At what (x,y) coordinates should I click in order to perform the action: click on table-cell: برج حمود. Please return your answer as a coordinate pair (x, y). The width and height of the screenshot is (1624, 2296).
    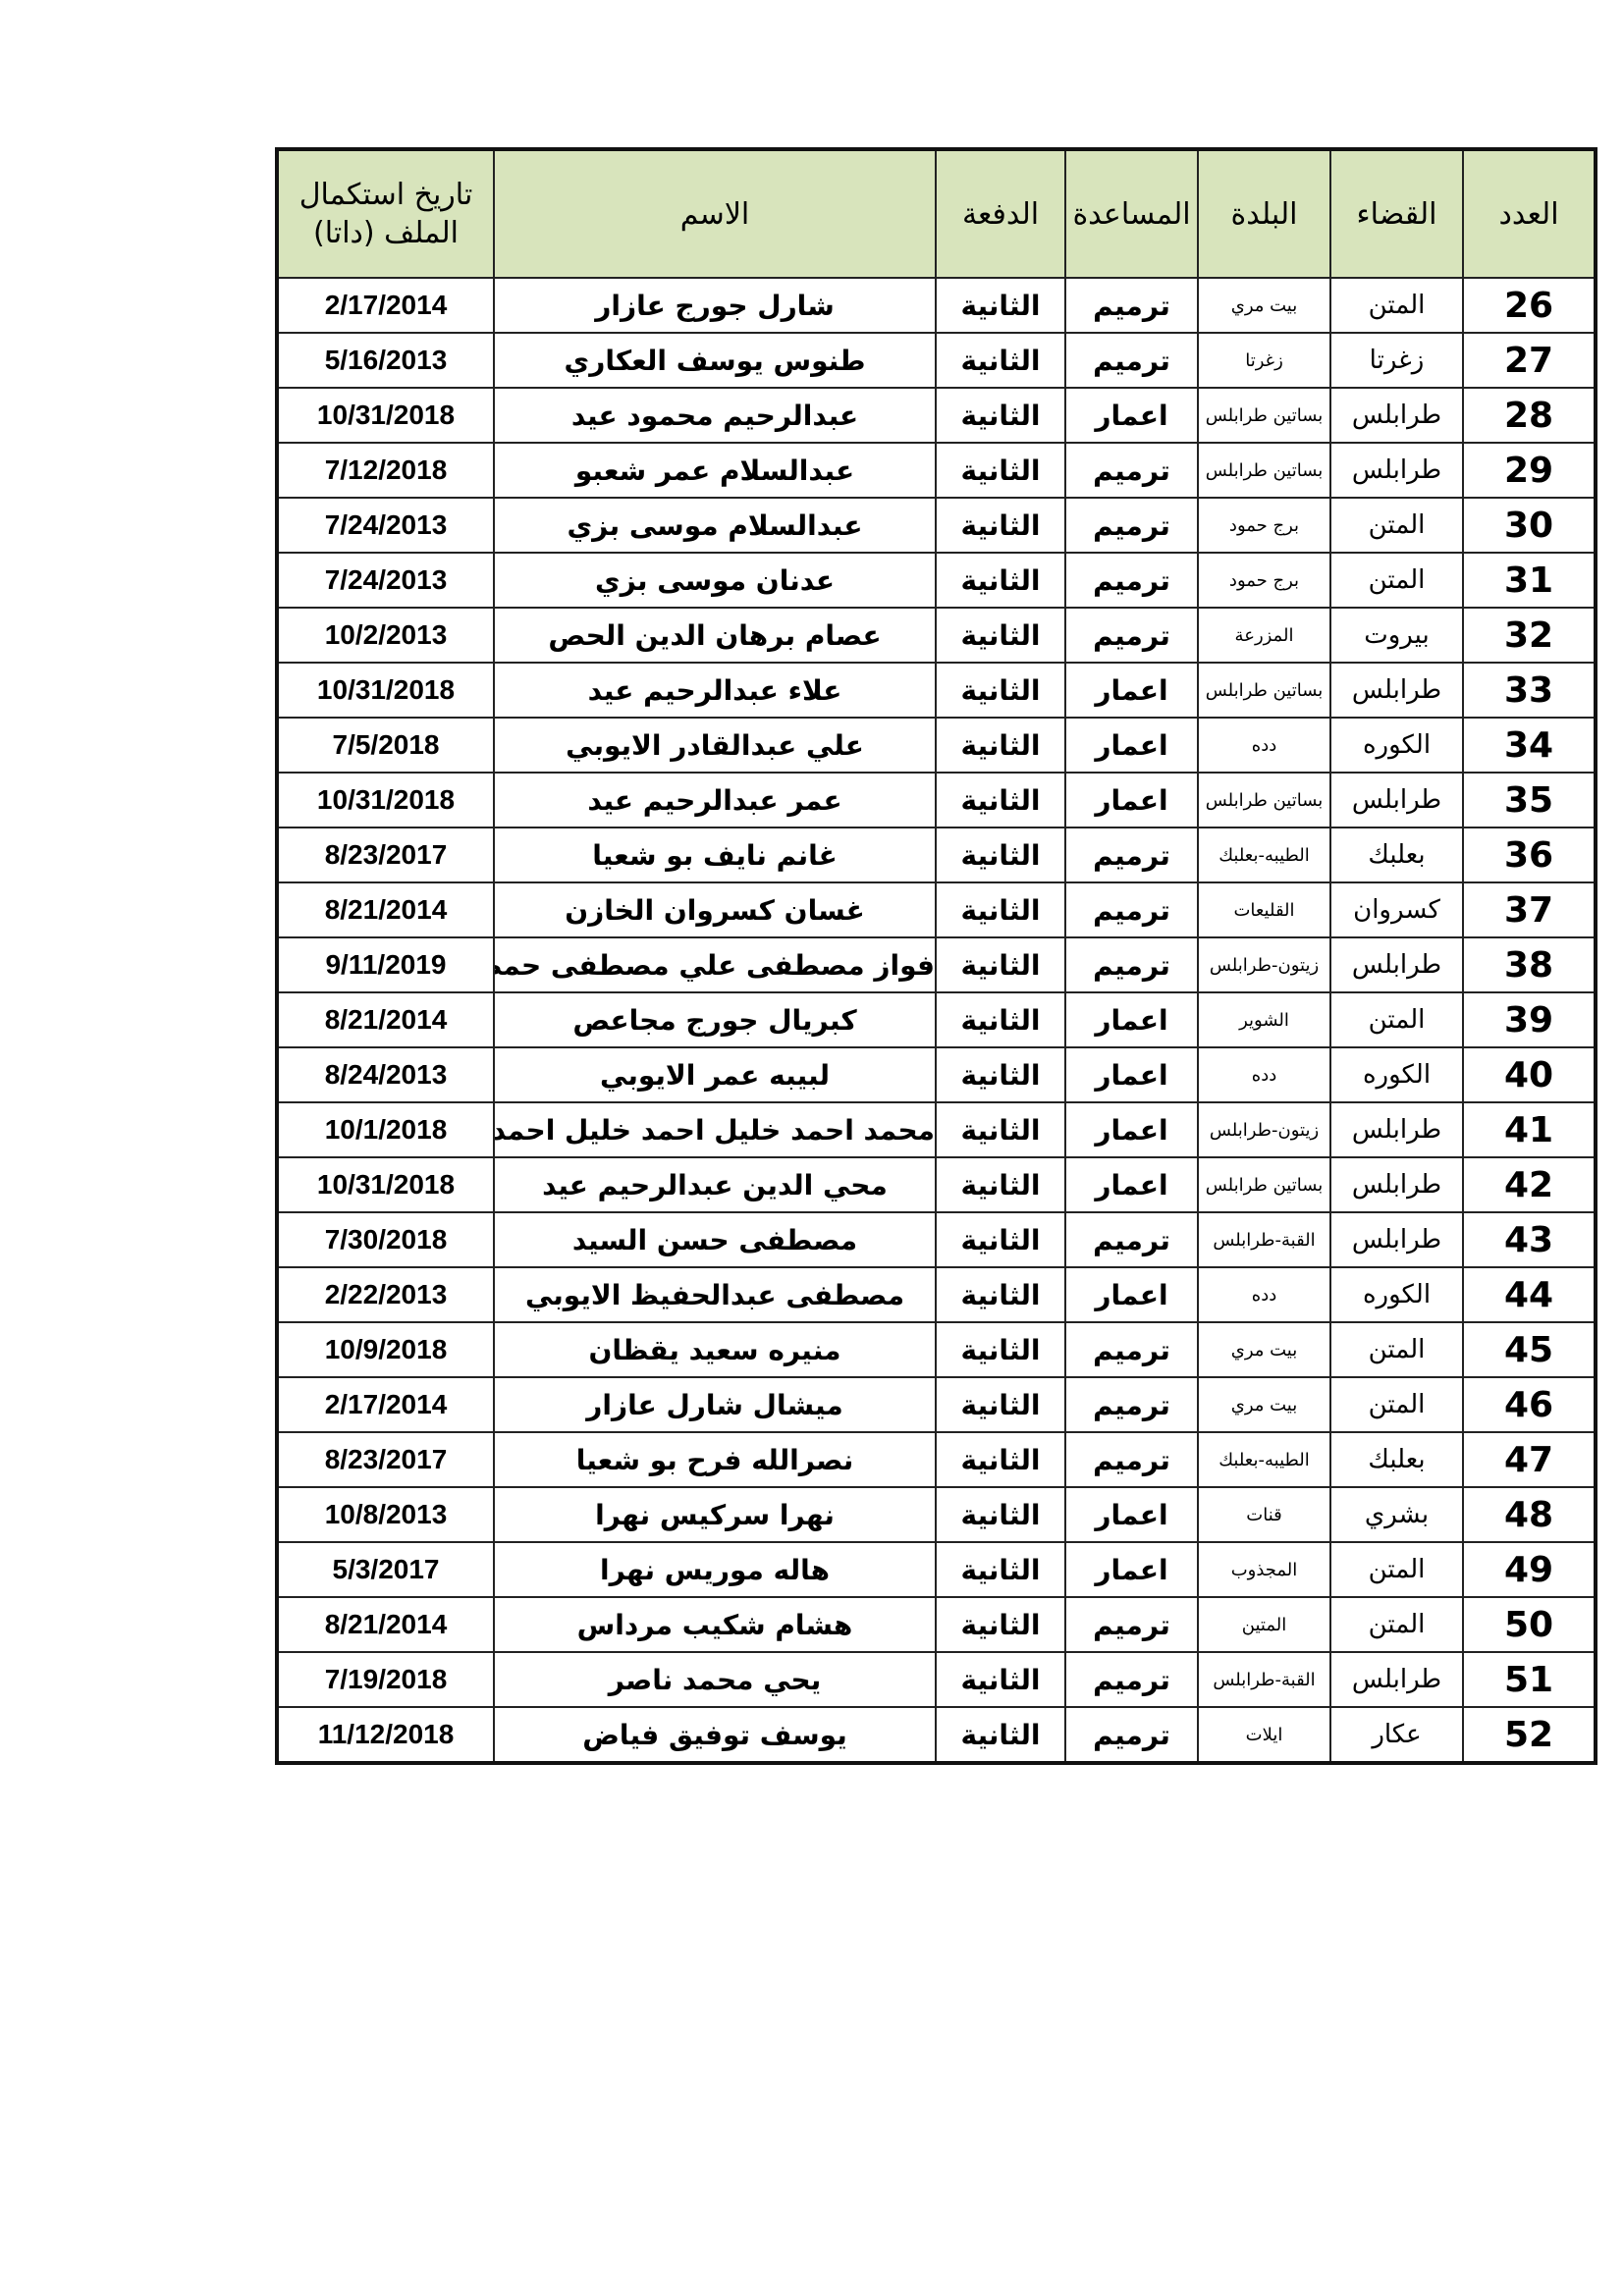
    Looking at the image, I should click on (1264, 525).